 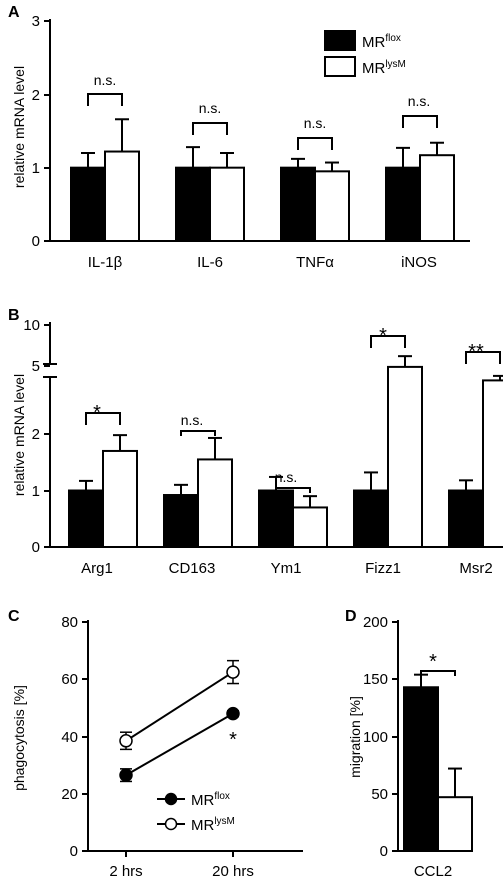 I want to click on panel-b-category-label: Fizz1, so click(x=383, y=568).